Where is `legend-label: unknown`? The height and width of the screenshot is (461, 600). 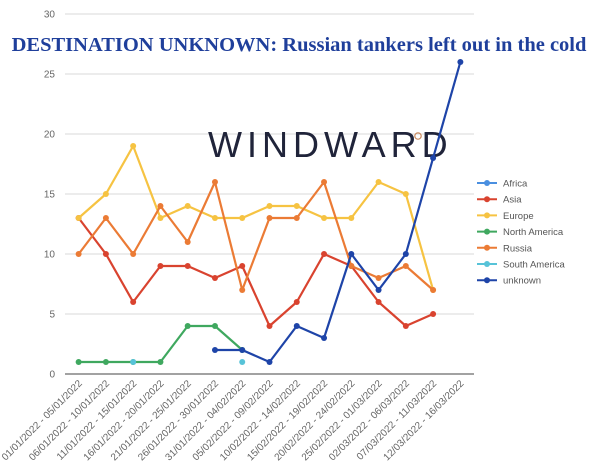 legend-label: unknown is located at coordinates (522, 281).